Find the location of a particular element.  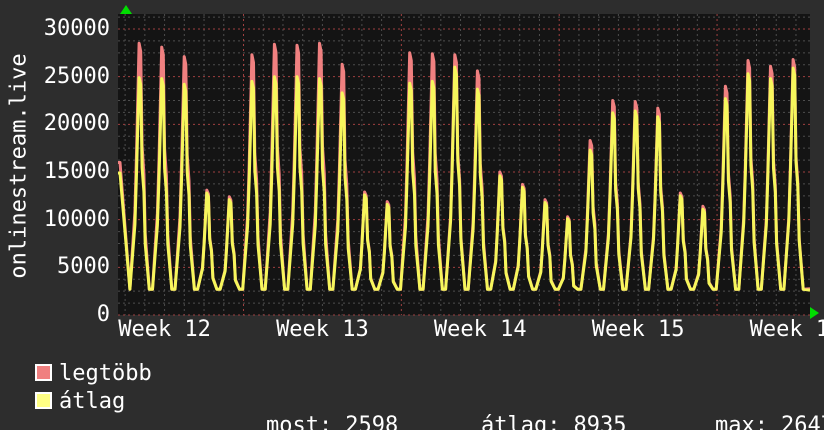

legend-swatch-atlag is located at coordinates (43, 400).